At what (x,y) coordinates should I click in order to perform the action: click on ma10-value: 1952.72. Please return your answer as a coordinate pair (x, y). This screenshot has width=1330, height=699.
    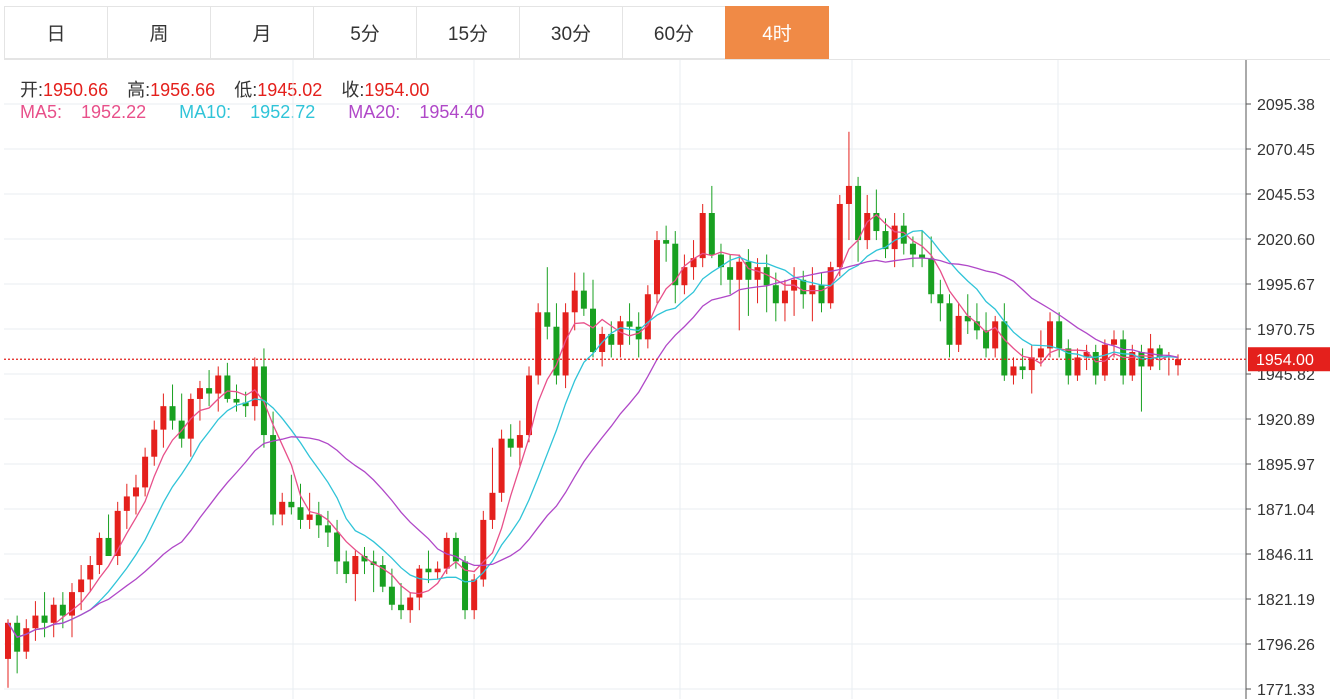
    Looking at the image, I should click on (283, 112).